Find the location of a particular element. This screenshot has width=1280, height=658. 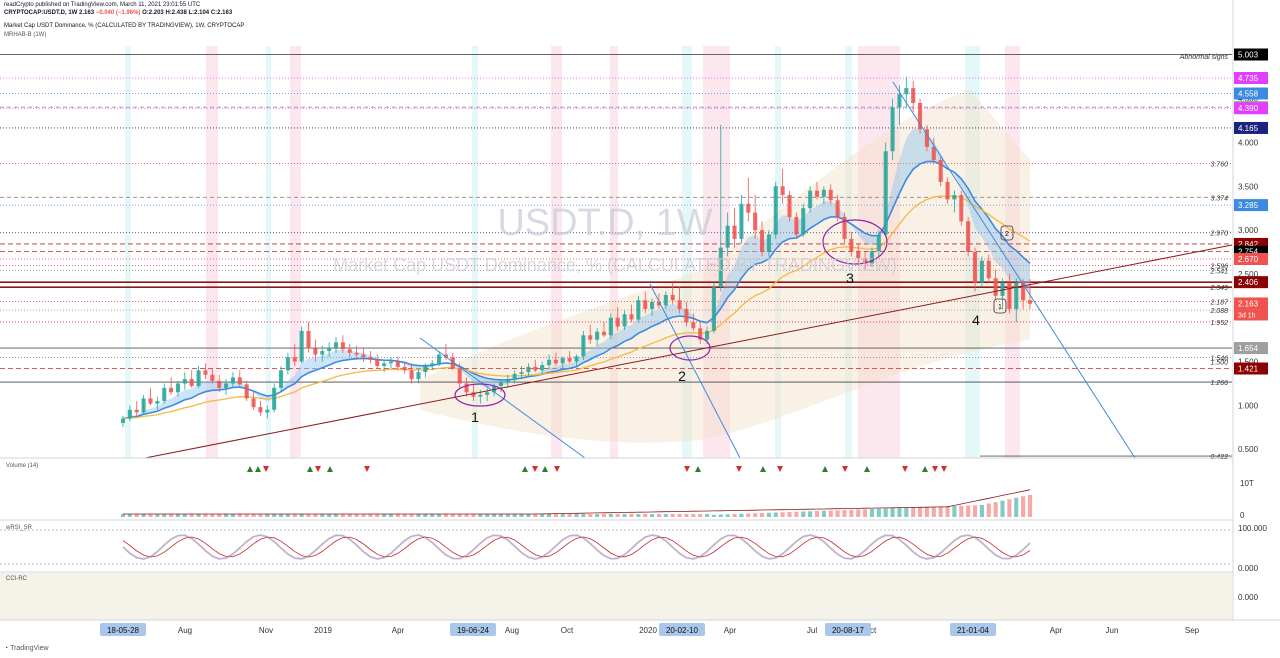

price-label: 2.670 is located at coordinates (1248, 259).